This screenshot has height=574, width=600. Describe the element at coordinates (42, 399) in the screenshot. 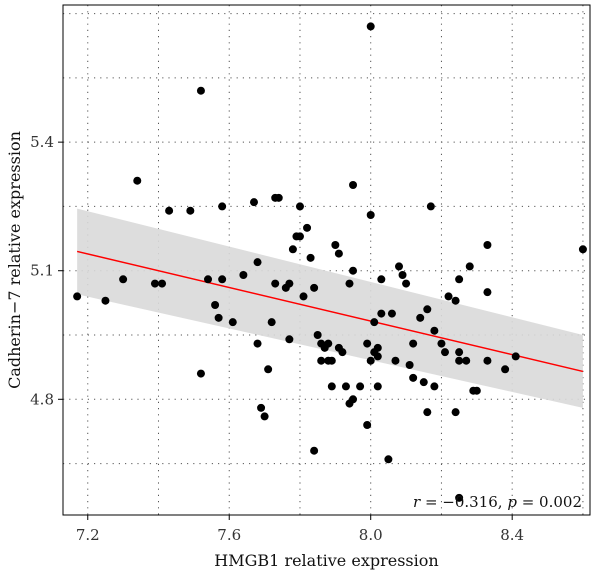

I see `y-tick-label: 4.8` at that location.